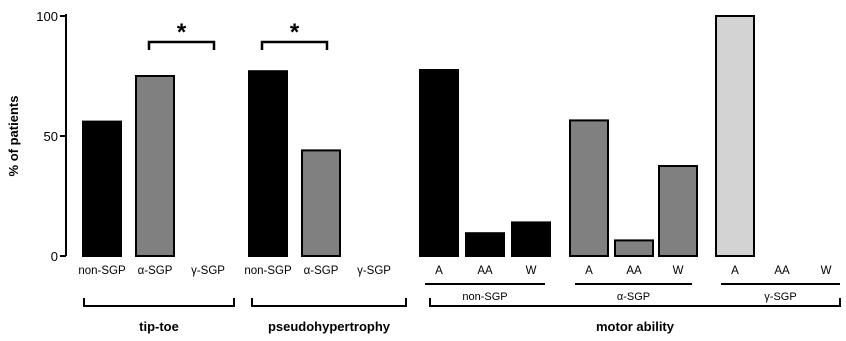 This screenshot has height=341, width=846. I want to click on bar-tip-toe-non-SGP, so click(102, 188).